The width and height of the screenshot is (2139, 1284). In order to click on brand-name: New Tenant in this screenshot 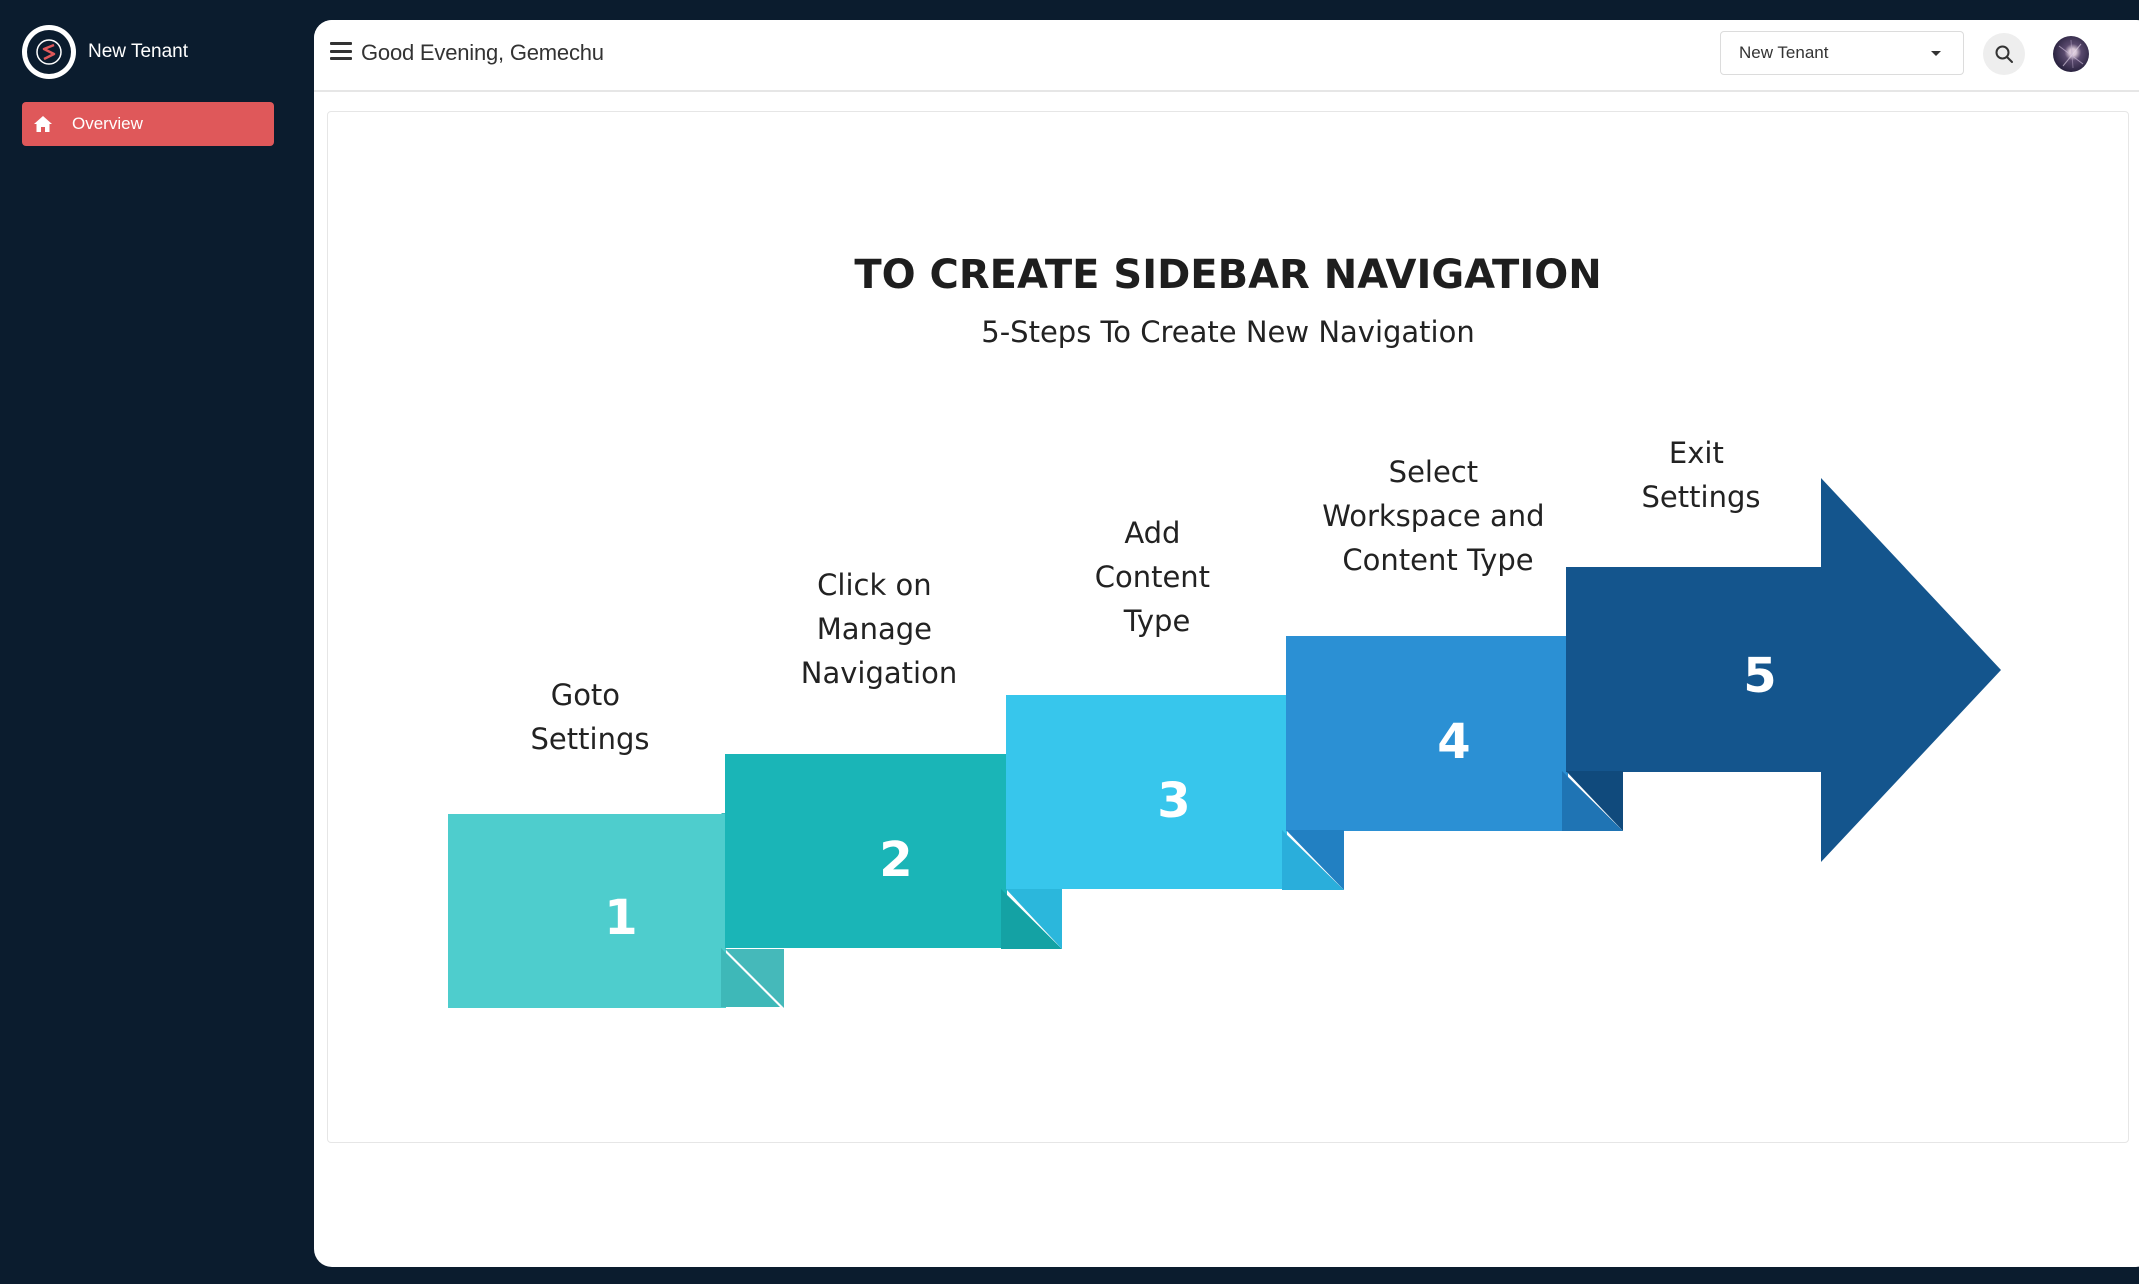, I will do `click(138, 51)`.